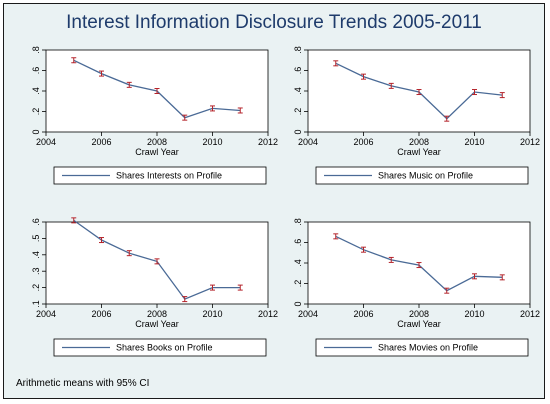 This screenshot has width=550, height=404. What do you see at coordinates (36, 271) in the screenshot?
I see `y-tick-label: .3` at bounding box center [36, 271].